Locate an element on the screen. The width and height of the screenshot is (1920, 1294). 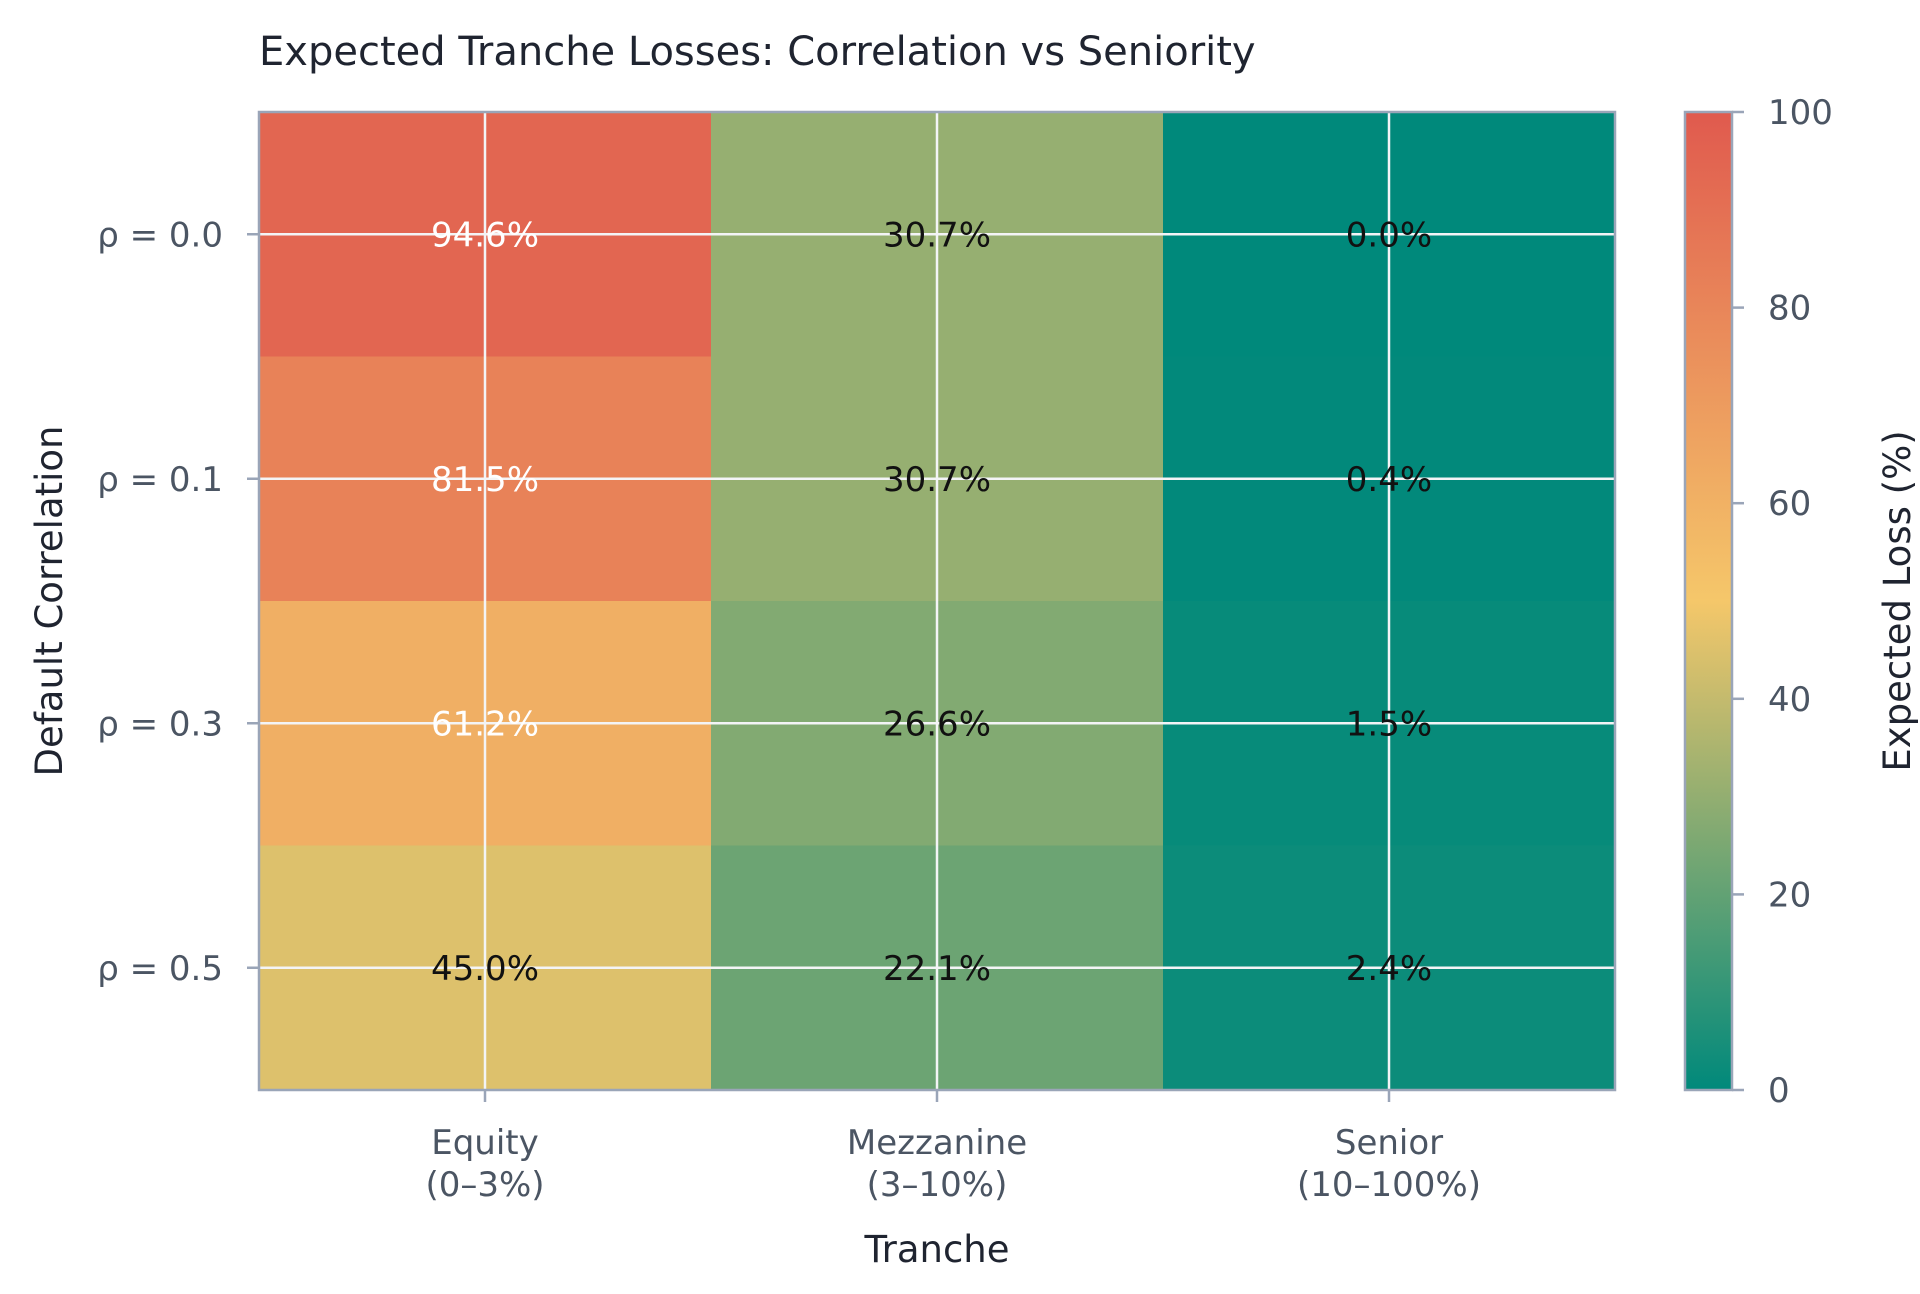
cell-value-label-r0-c1: 30.7% is located at coordinates (937, 235).